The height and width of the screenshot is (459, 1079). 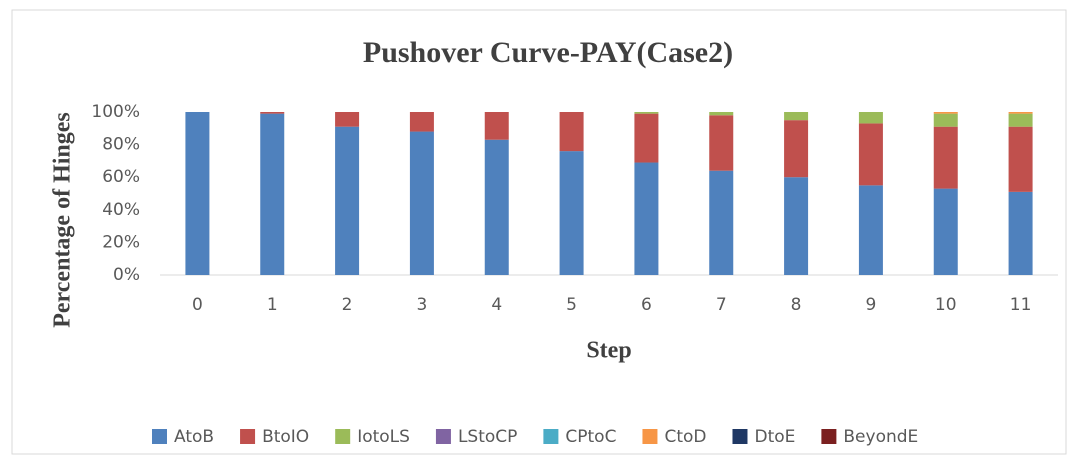 What do you see at coordinates (496, 305) in the screenshot?
I see `x-tick-label: 4` at bounding box center [496, 305].